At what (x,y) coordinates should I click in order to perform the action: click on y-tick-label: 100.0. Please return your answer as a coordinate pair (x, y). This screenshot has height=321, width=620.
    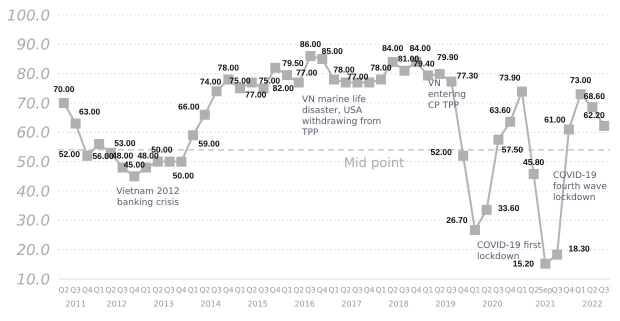
    Looking at the image, I should click on (28, 15).